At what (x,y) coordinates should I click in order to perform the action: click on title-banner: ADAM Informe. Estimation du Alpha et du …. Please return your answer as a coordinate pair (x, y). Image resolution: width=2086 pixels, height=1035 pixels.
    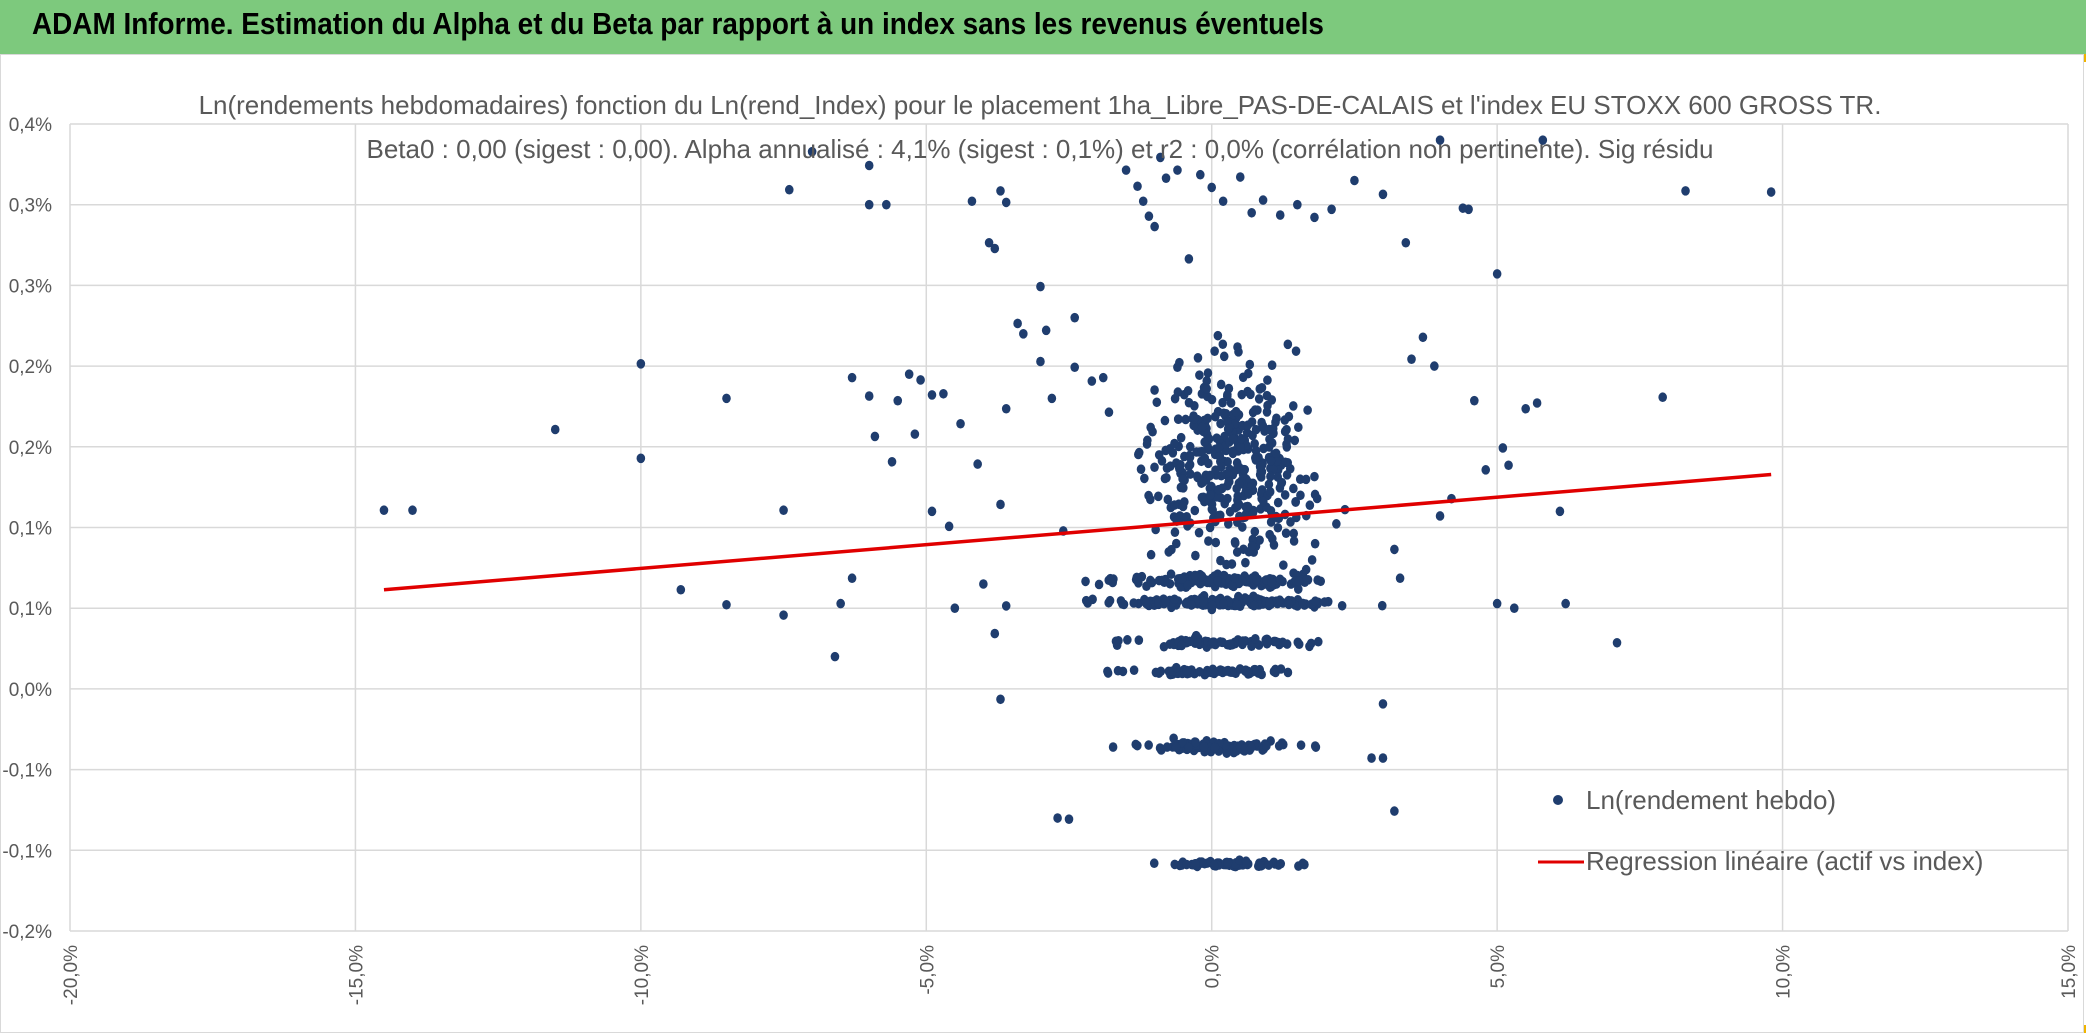
    Looking at the image, I should click on (1043, 27).